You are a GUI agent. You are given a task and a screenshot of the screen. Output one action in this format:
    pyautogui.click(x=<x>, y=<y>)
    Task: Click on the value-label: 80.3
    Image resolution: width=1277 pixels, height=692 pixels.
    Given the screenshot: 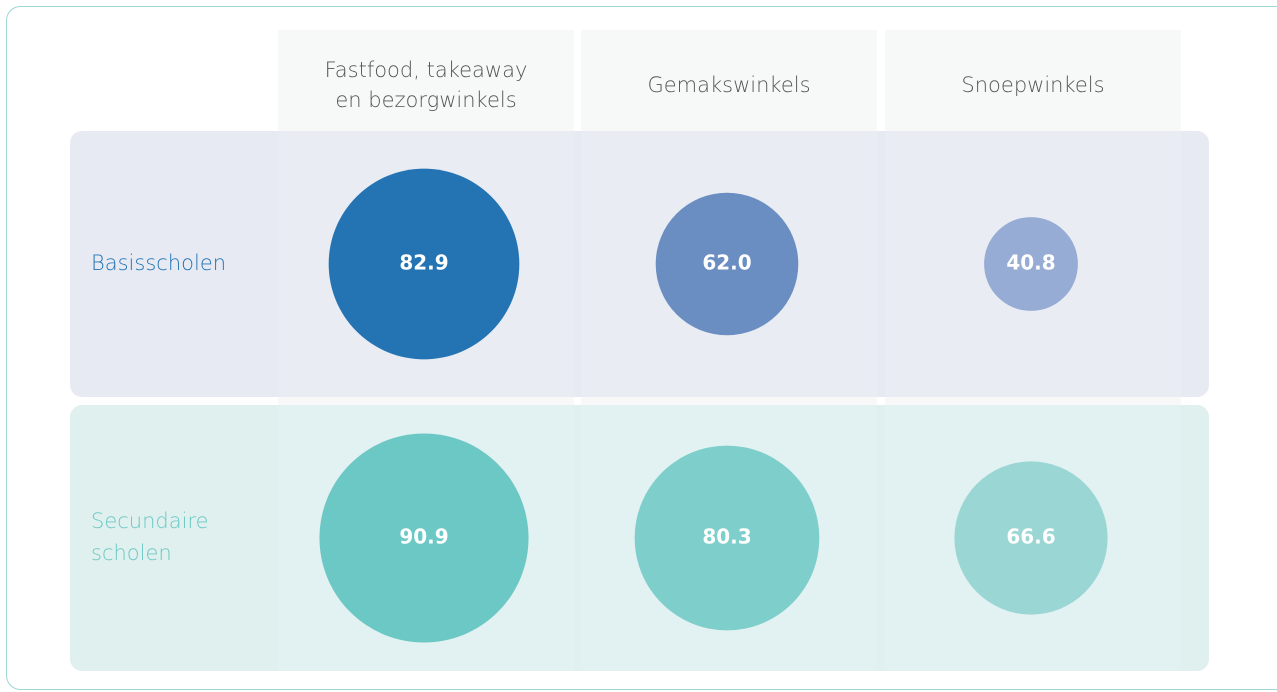 What is the action you would take?
    pyautogui.click(x=726, y=537)
    